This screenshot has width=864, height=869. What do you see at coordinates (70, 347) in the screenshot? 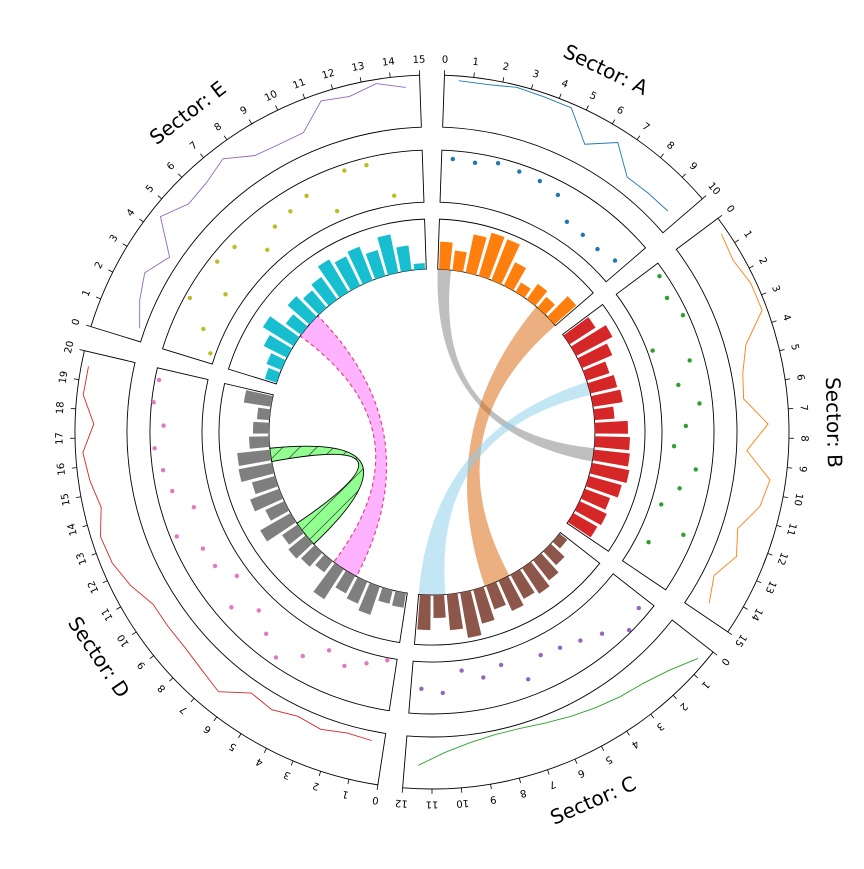
I see `sector-d-tick-label-20: 20` at bounding box center [70, 347].